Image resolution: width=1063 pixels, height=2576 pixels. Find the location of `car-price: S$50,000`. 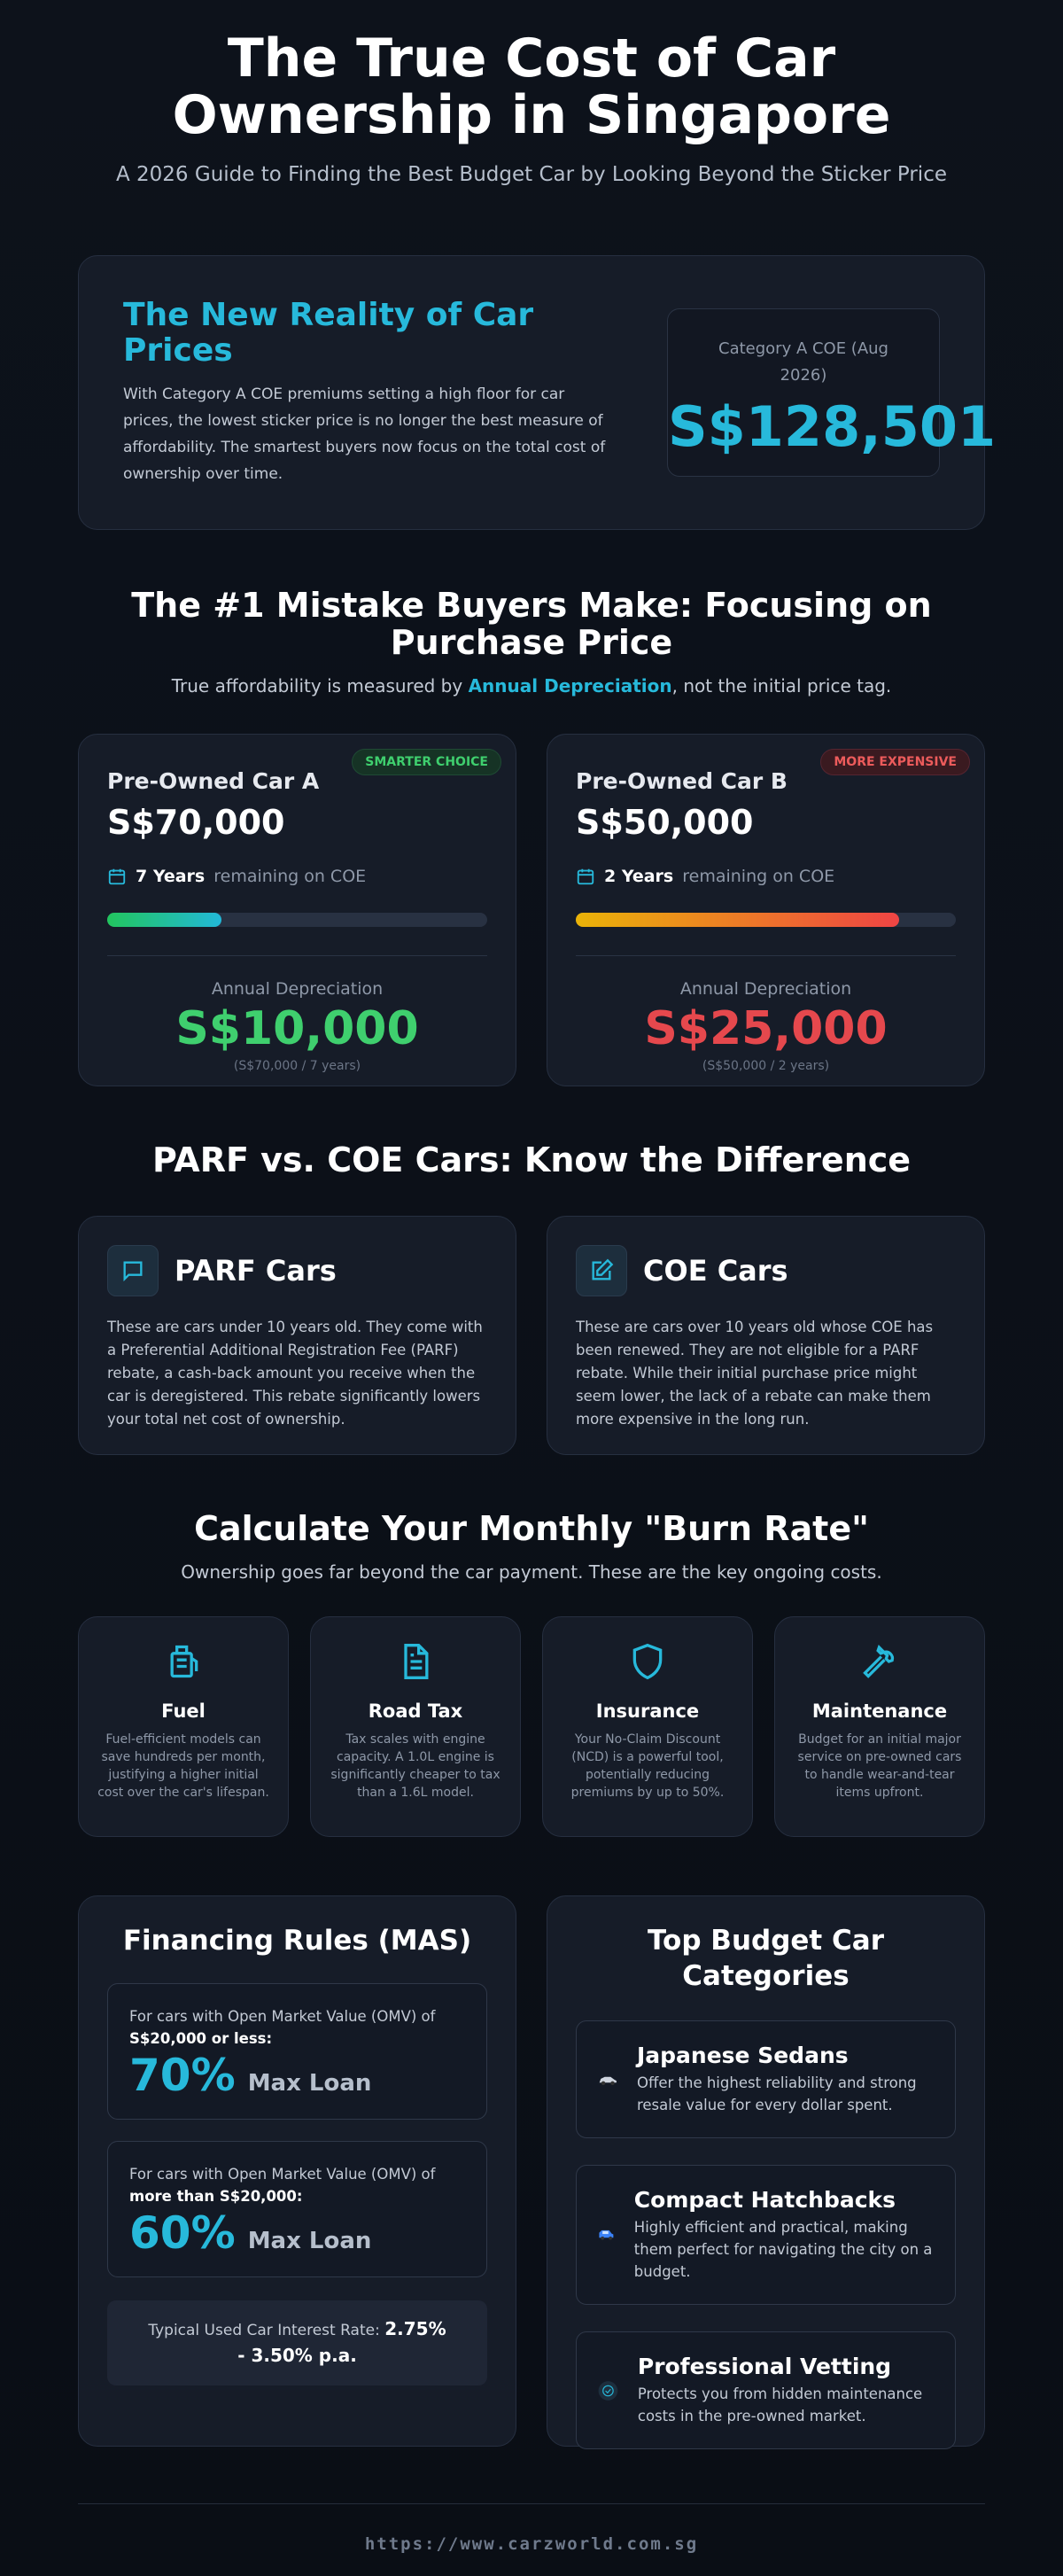

car-price: S$50,000 is located at coordinates (665, 823).